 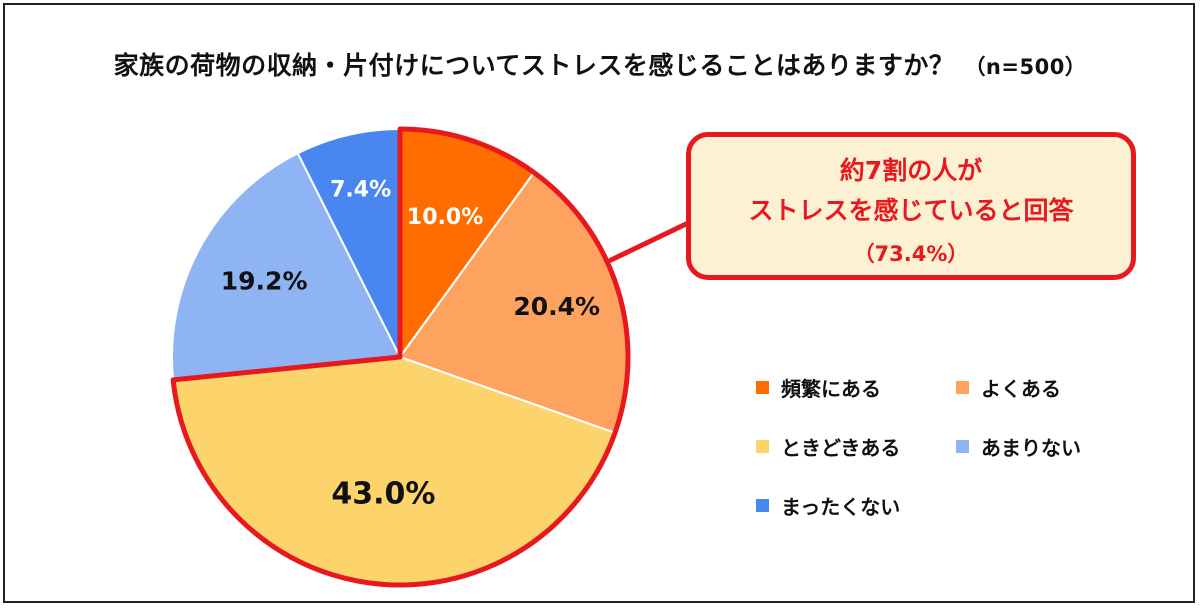 What do you see at coordinates (911, 254) in the screenshot?
I see `callout-line3: （73.4%）` at bounding box center [911, 254].